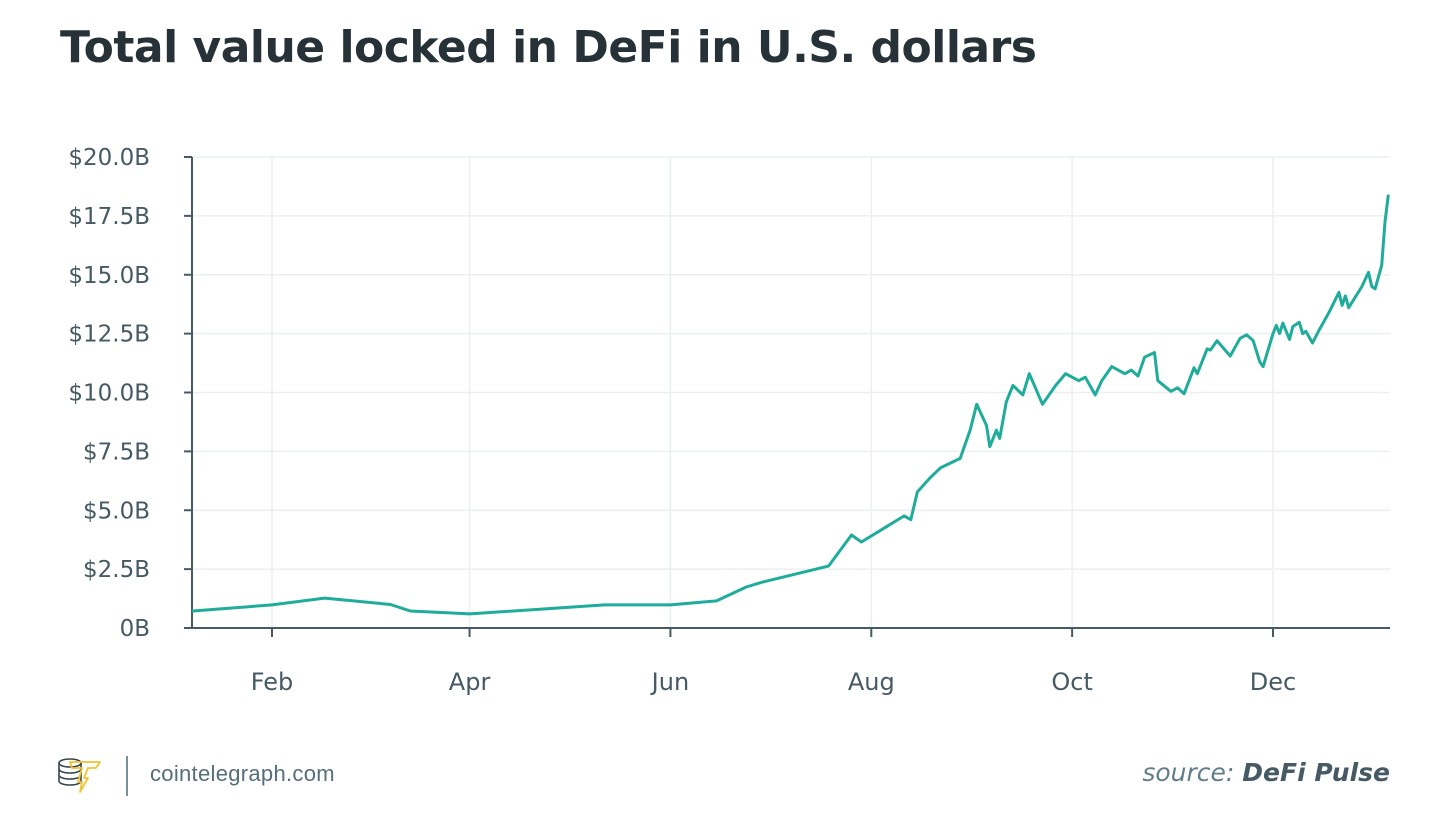 This screenshot has height=826, width=1450. What do you see at coordinates (1273, 682) in the screenshot?
I see `x-tick-label: Dec` at bounding box center [1273, 682].